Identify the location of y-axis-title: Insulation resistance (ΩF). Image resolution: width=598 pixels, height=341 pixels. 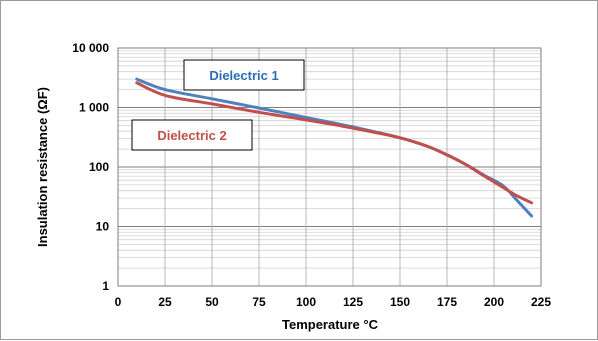
(42, 167).